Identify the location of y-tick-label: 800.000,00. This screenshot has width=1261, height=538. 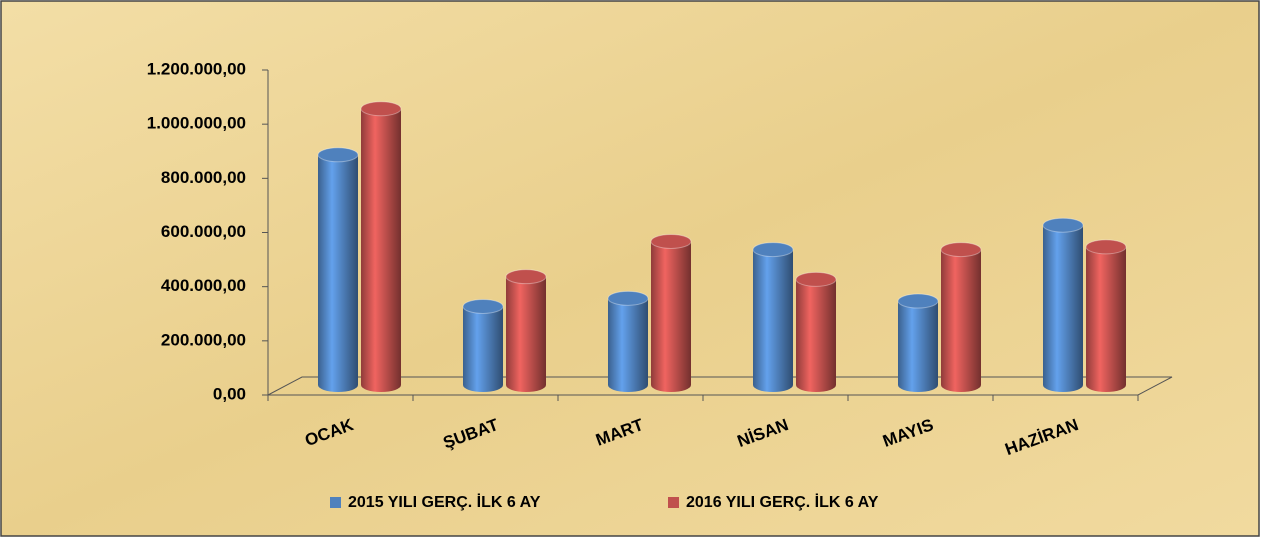
(203, 177).